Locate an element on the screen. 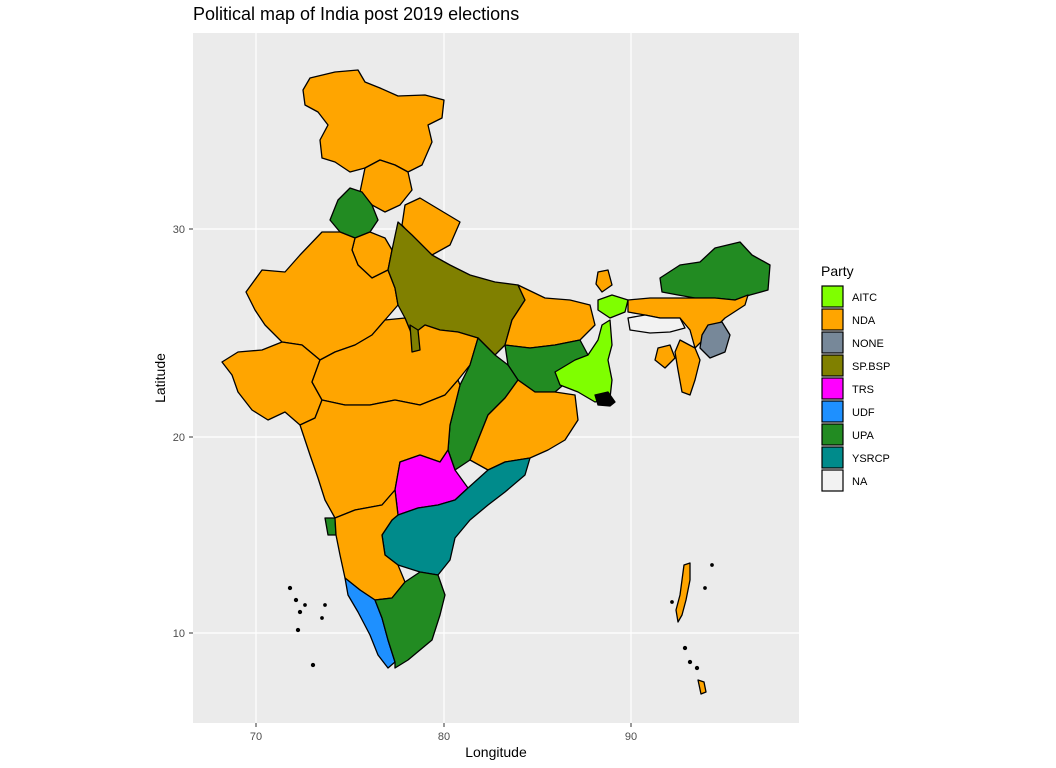 This screenshot has width=1056, height=768. state-north-bengal is located at coordinates (613, 306).